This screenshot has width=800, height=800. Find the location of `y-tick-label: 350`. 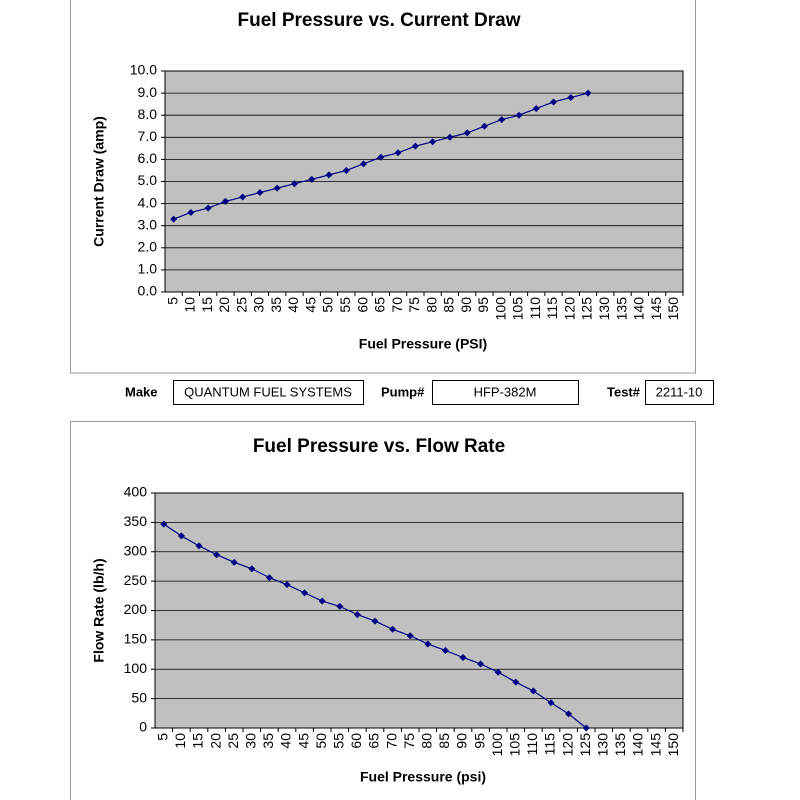

y-tick-label: 350 is located at coordinates (136, 521).